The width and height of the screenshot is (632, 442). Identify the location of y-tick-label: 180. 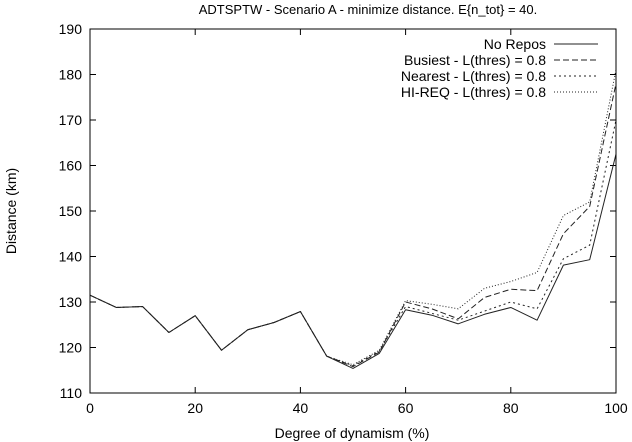
(71, 75).